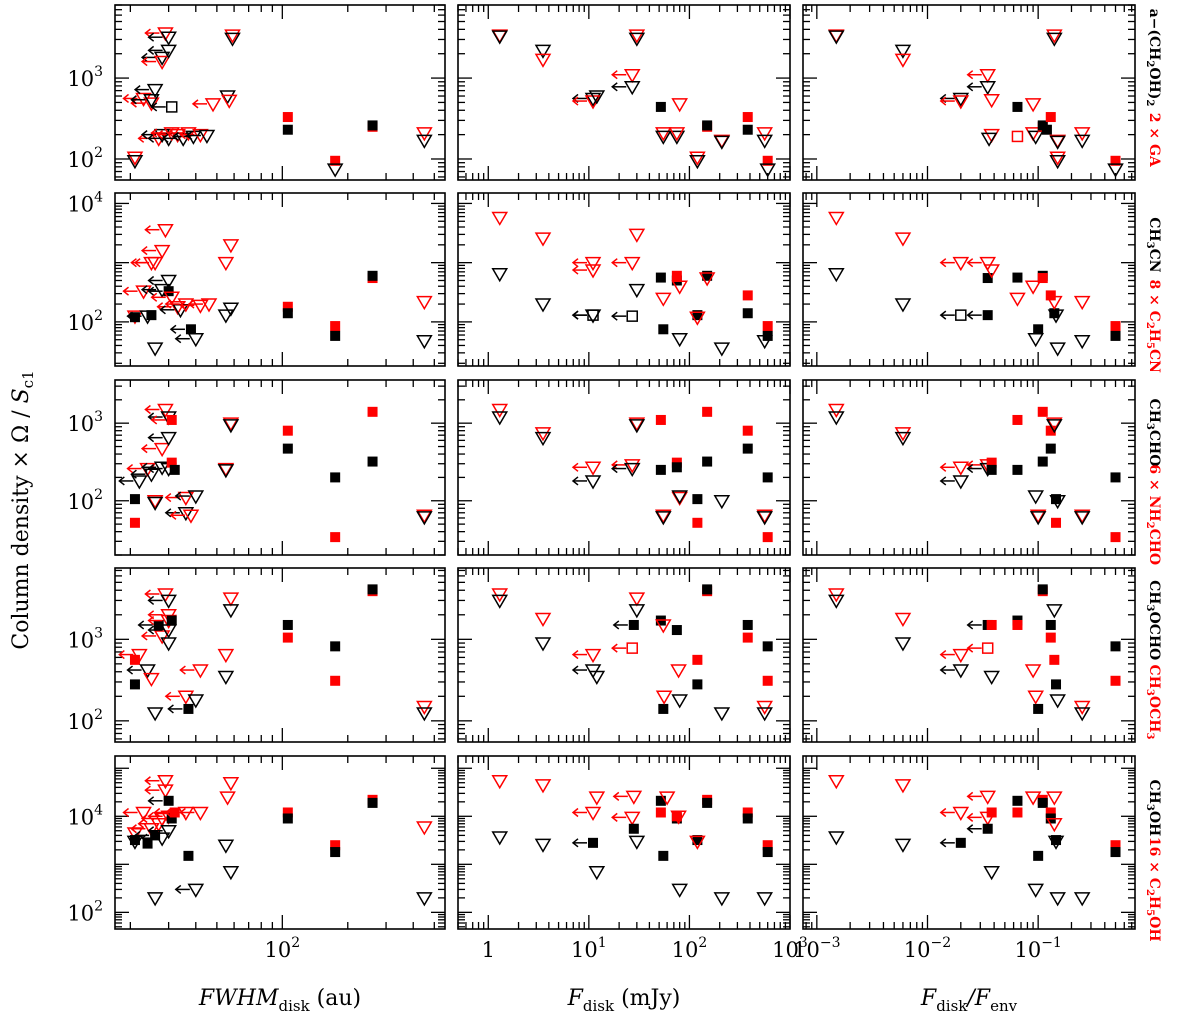  I want to click on panel-r3-c2, so click(969, 655).